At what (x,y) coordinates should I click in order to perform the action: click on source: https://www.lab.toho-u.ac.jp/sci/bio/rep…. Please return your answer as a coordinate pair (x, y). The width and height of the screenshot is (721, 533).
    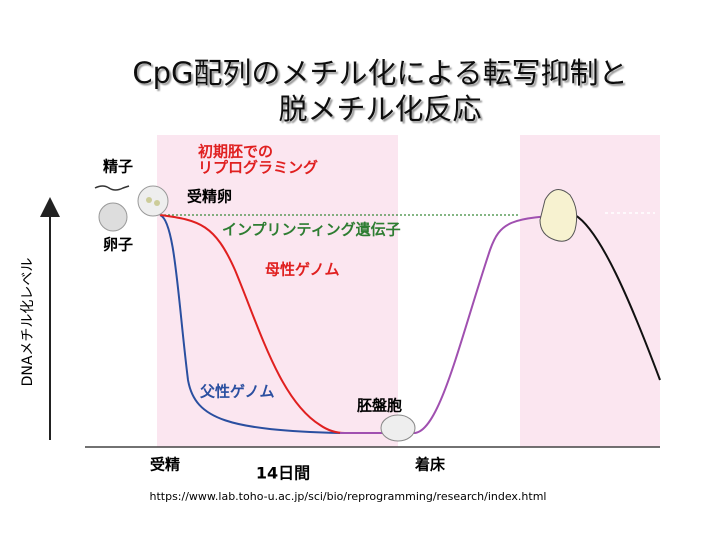
    Looking at the image, I should click on (348, 496).